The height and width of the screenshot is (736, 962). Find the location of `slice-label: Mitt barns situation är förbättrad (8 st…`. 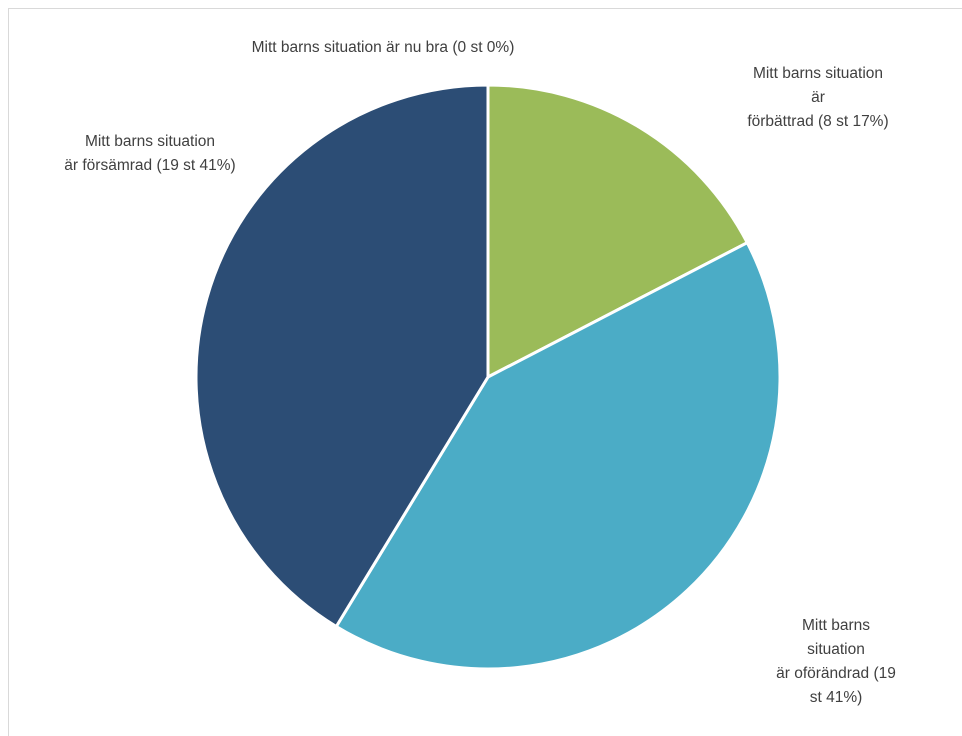

slice-label: Mitt barns situation är förbättrad (8 st… is located at coordinates (818, 97).